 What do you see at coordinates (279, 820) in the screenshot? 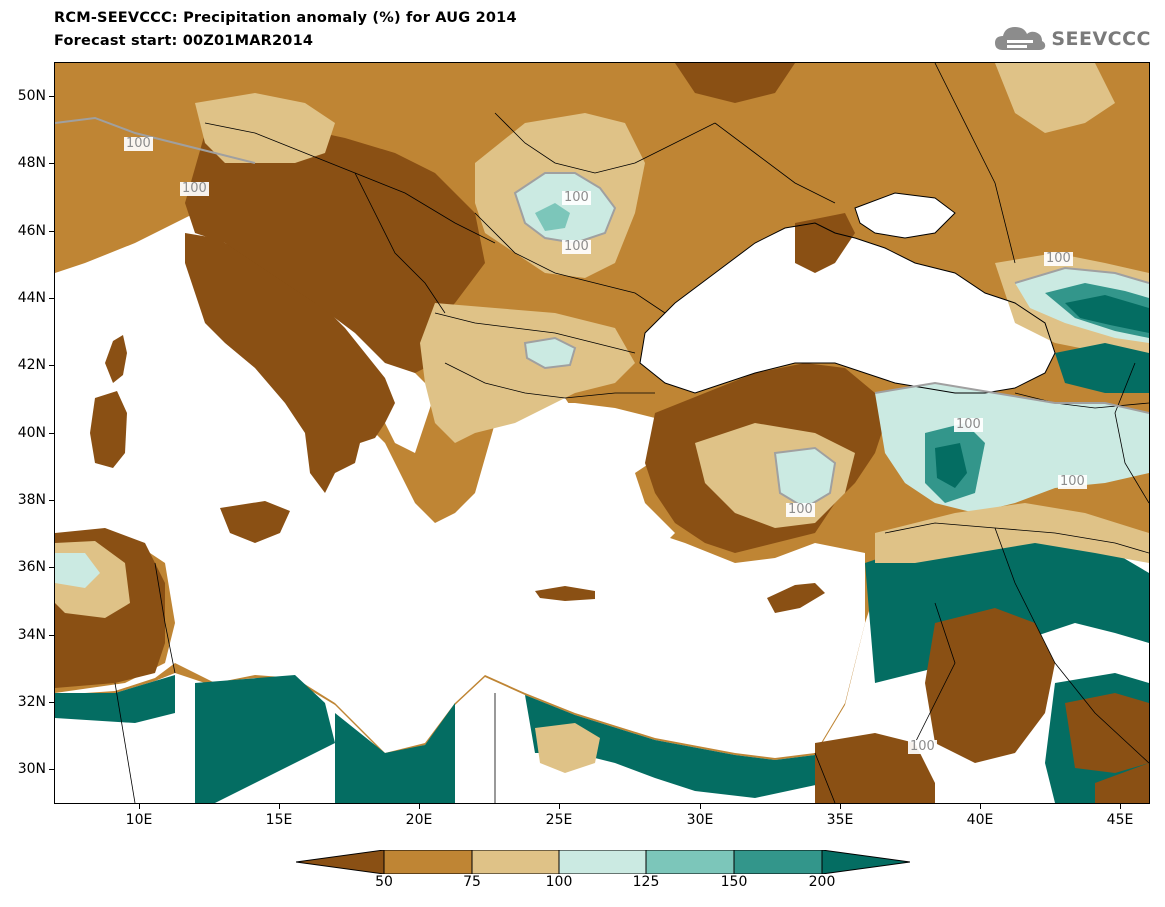
I see `lon-label: 15E` at bounding box center [279, 820].